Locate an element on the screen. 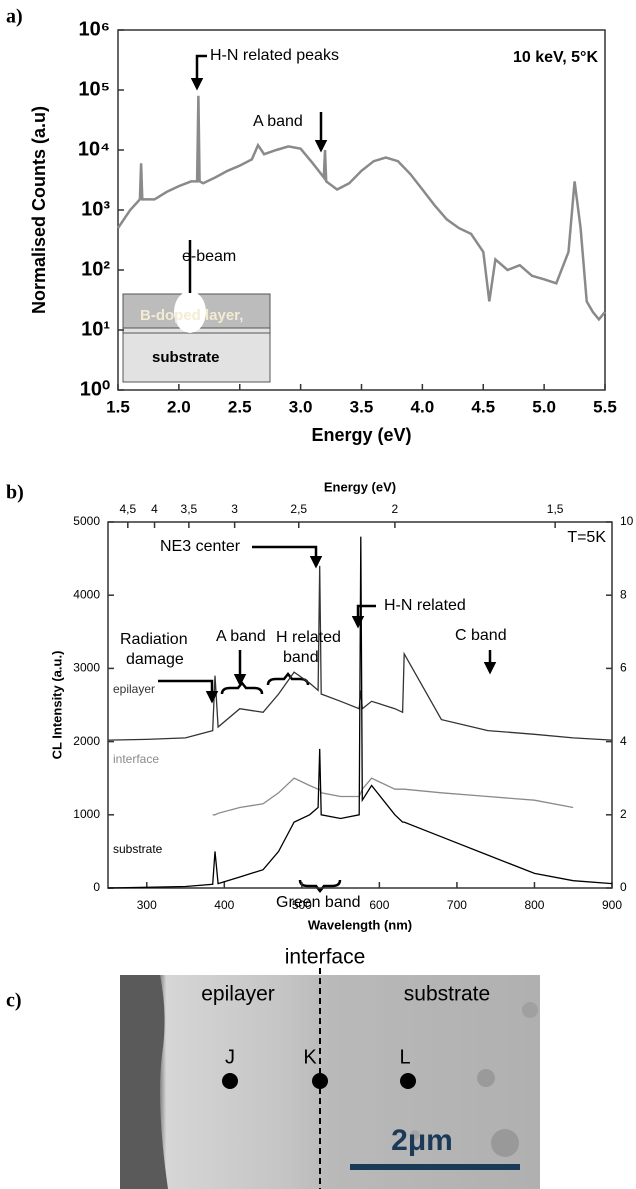 This screenshot has width=636, height=1189. y-axis-label: Normalised Counts (a.u) is located at coordinates (39, 210).